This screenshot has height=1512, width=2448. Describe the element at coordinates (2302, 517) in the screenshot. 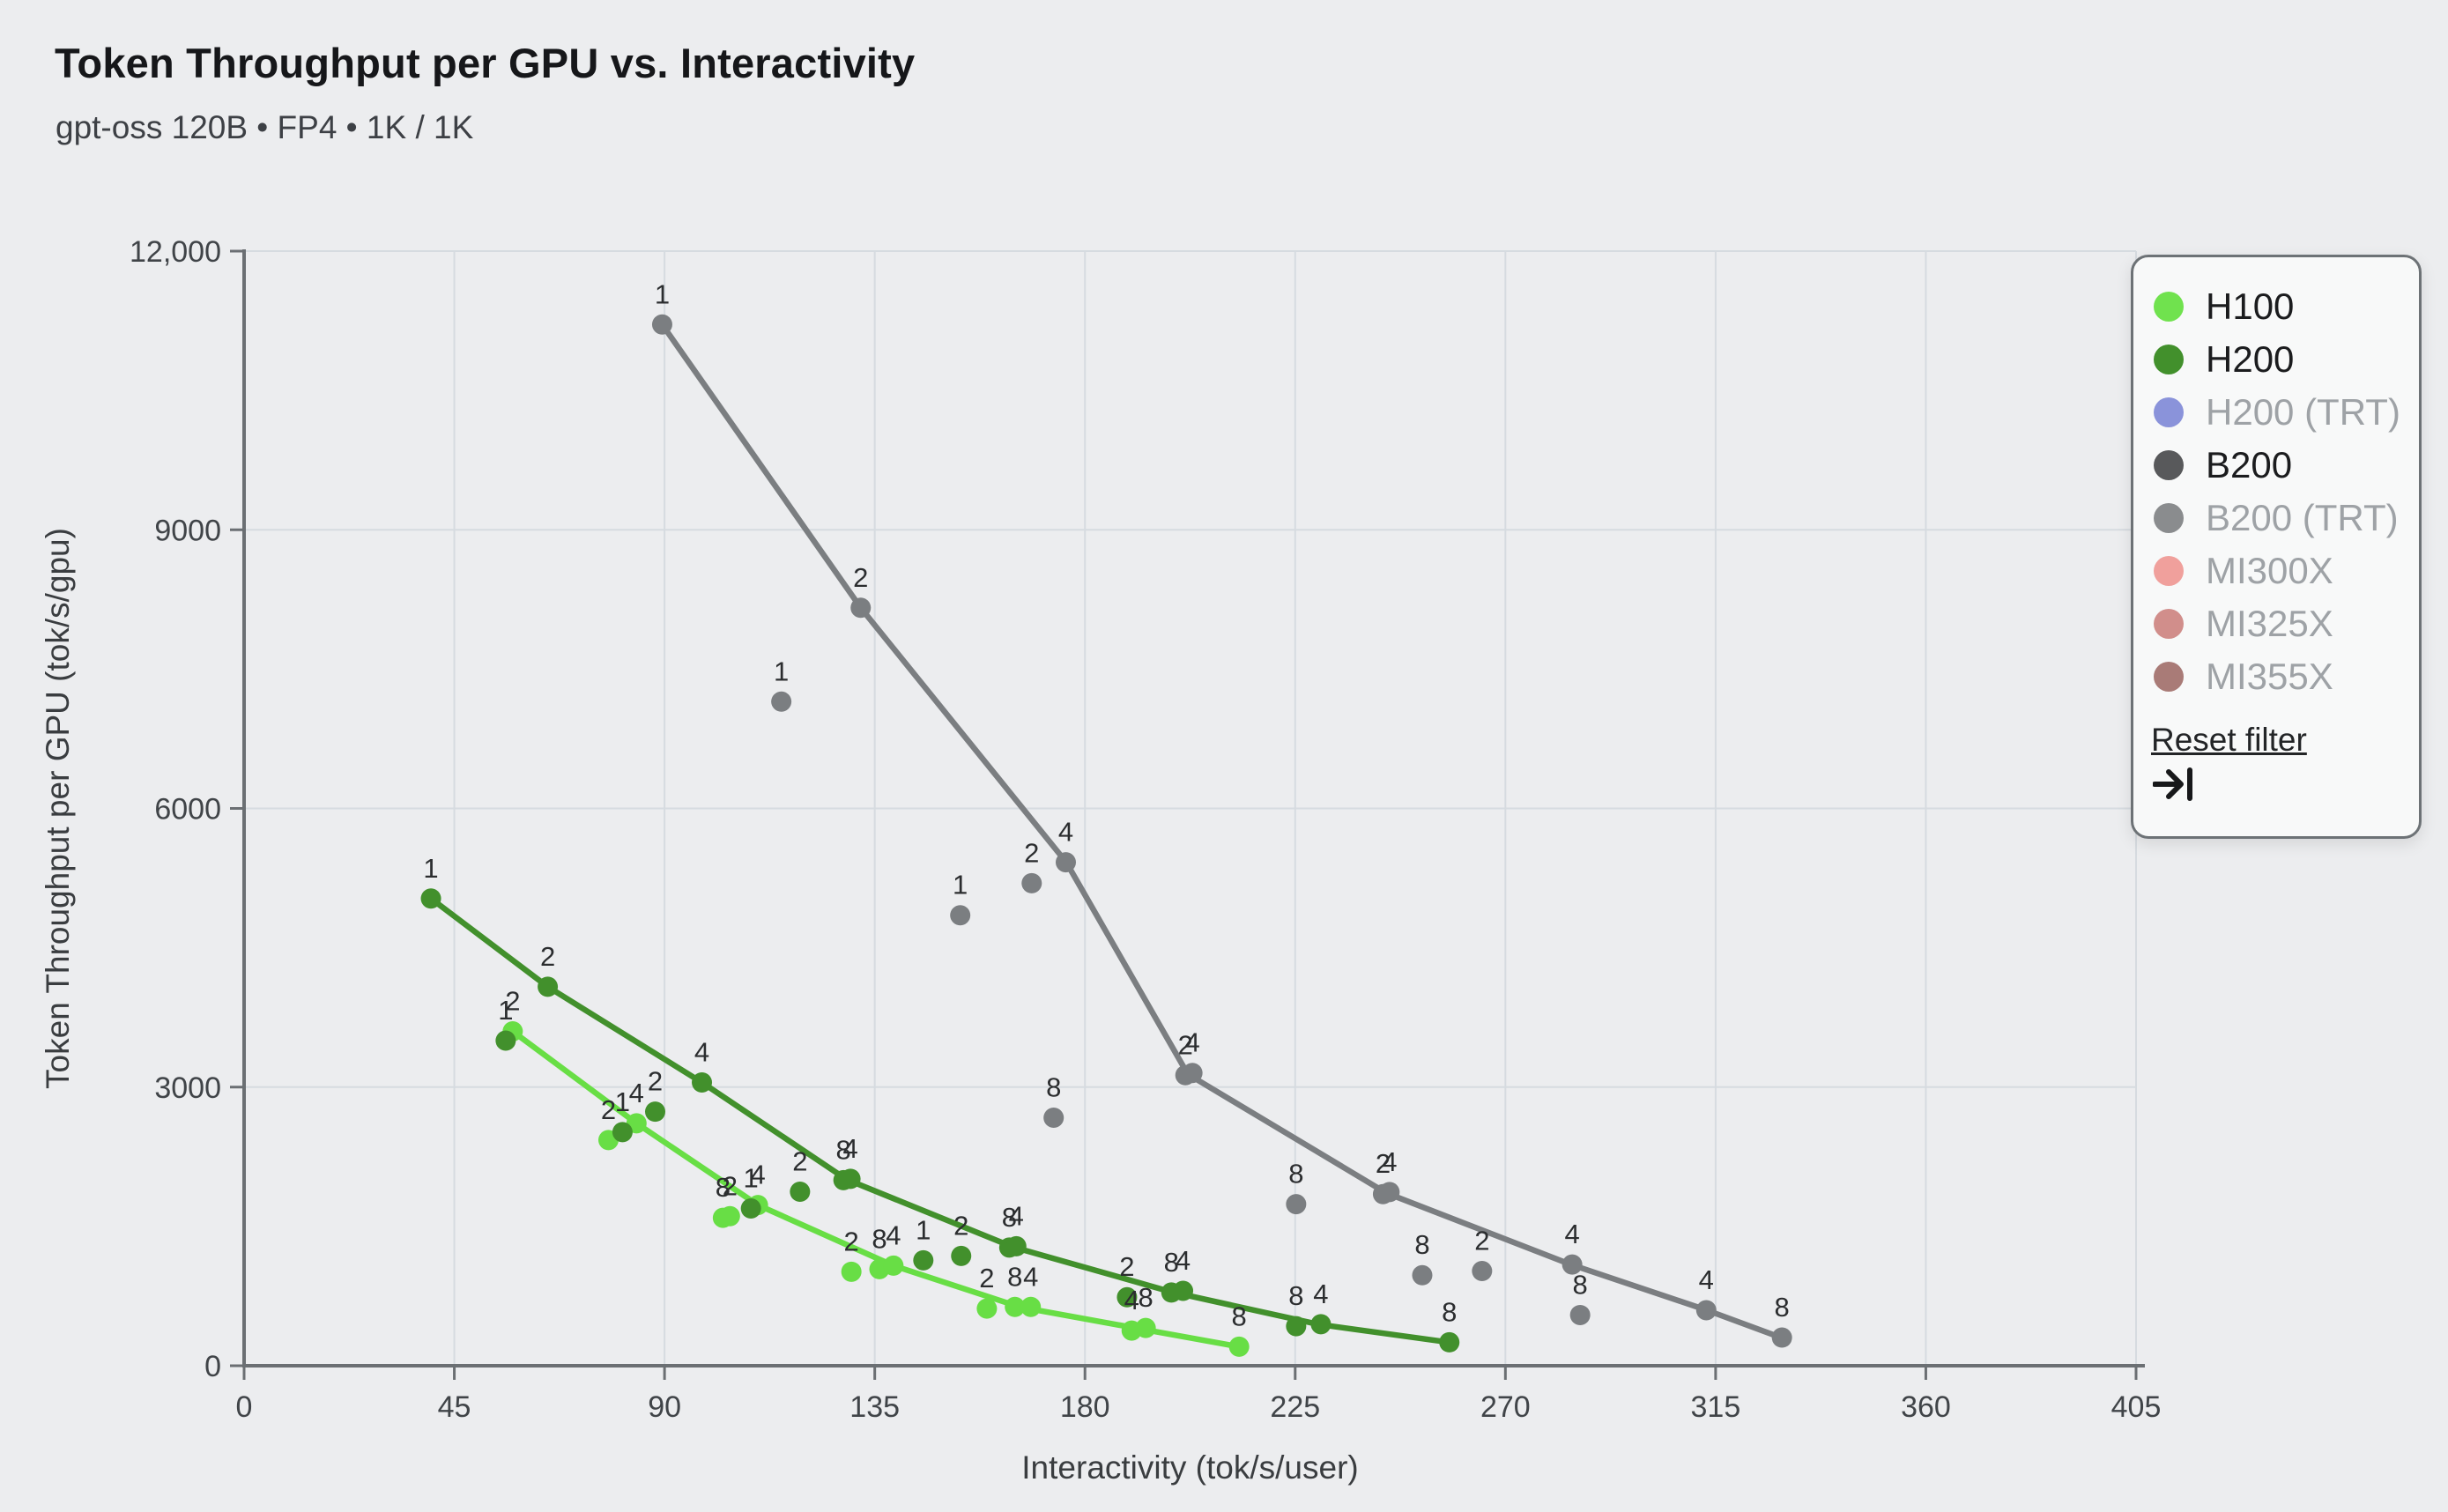

I see `legend-item-label: B200 (TRT)` at that location.